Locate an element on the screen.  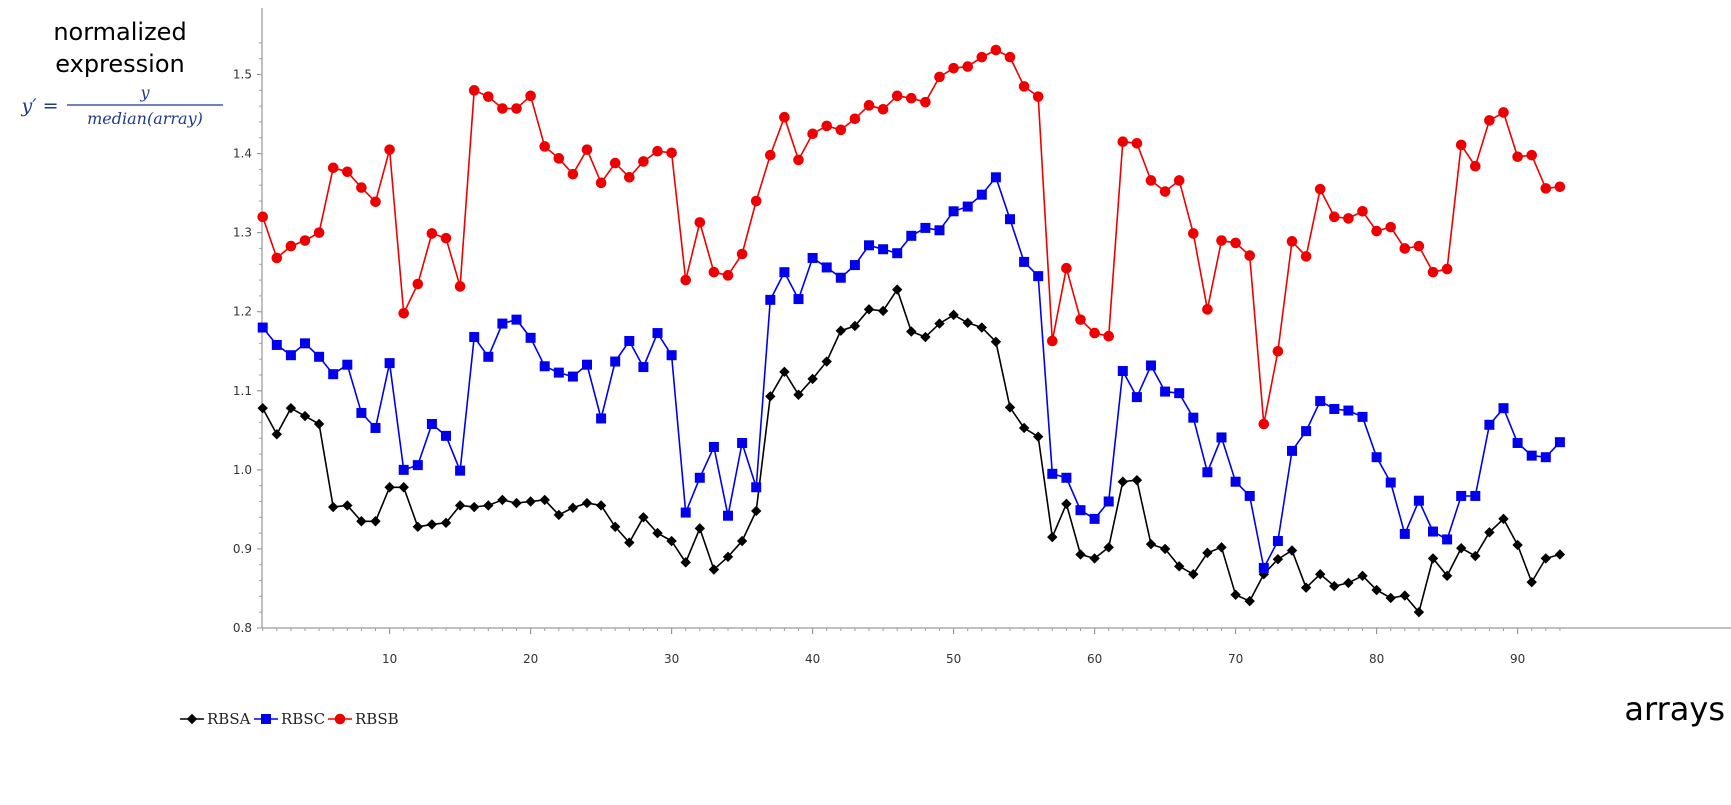
legend-item-rbsb: RBSB is located at coordinates (363, 719).